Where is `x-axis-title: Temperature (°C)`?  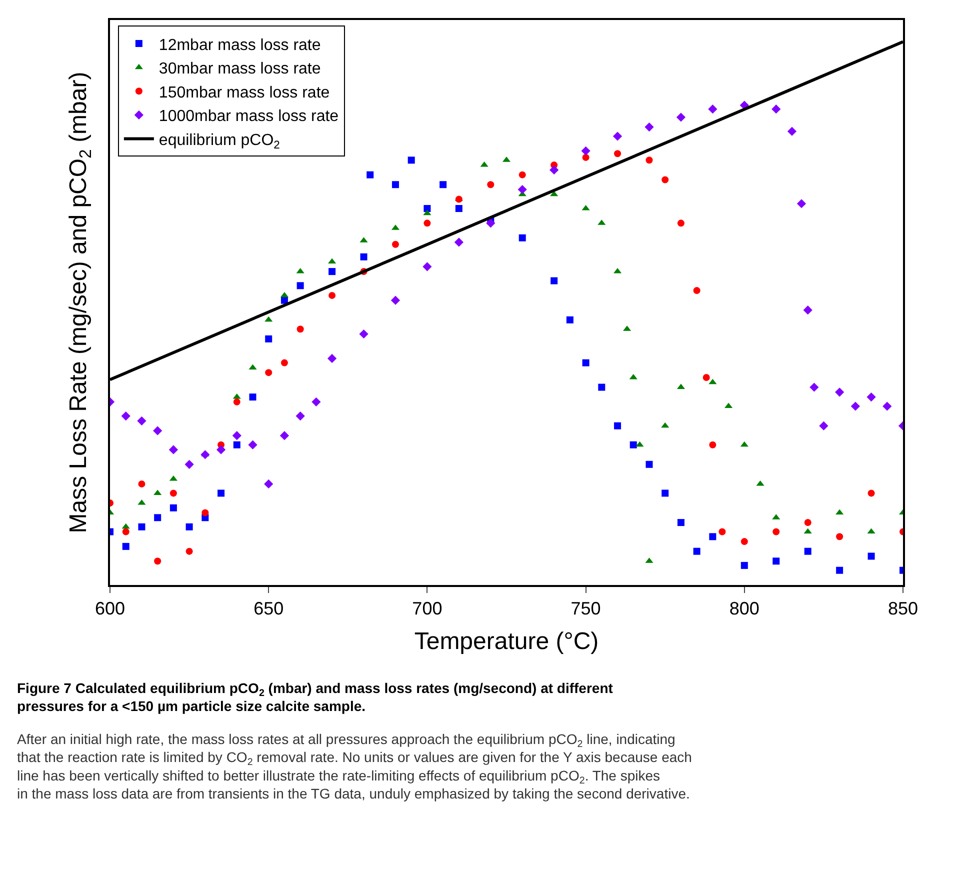
x-axis-title: Temperature (°C) is located at coordinates (506, 642).